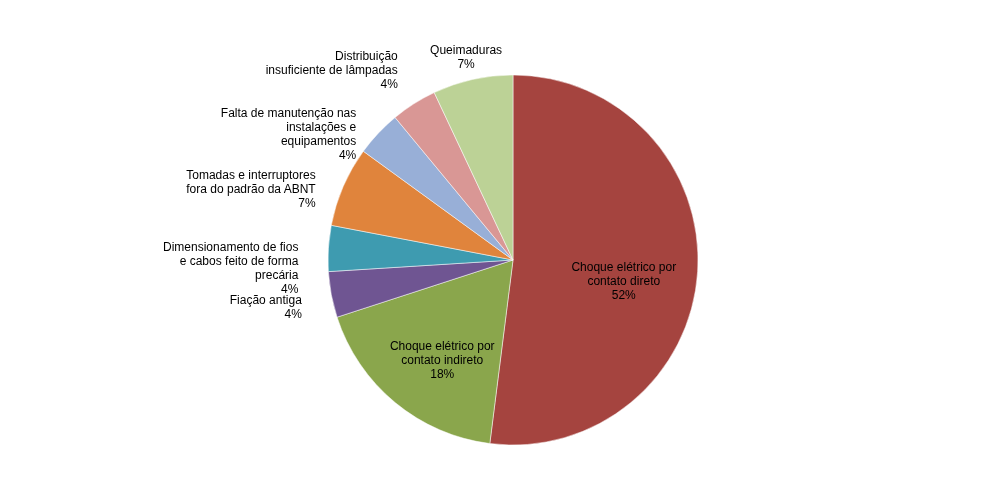 The image size is (1004, 498). I want to click on data-label: 52%, so click(624, 294).